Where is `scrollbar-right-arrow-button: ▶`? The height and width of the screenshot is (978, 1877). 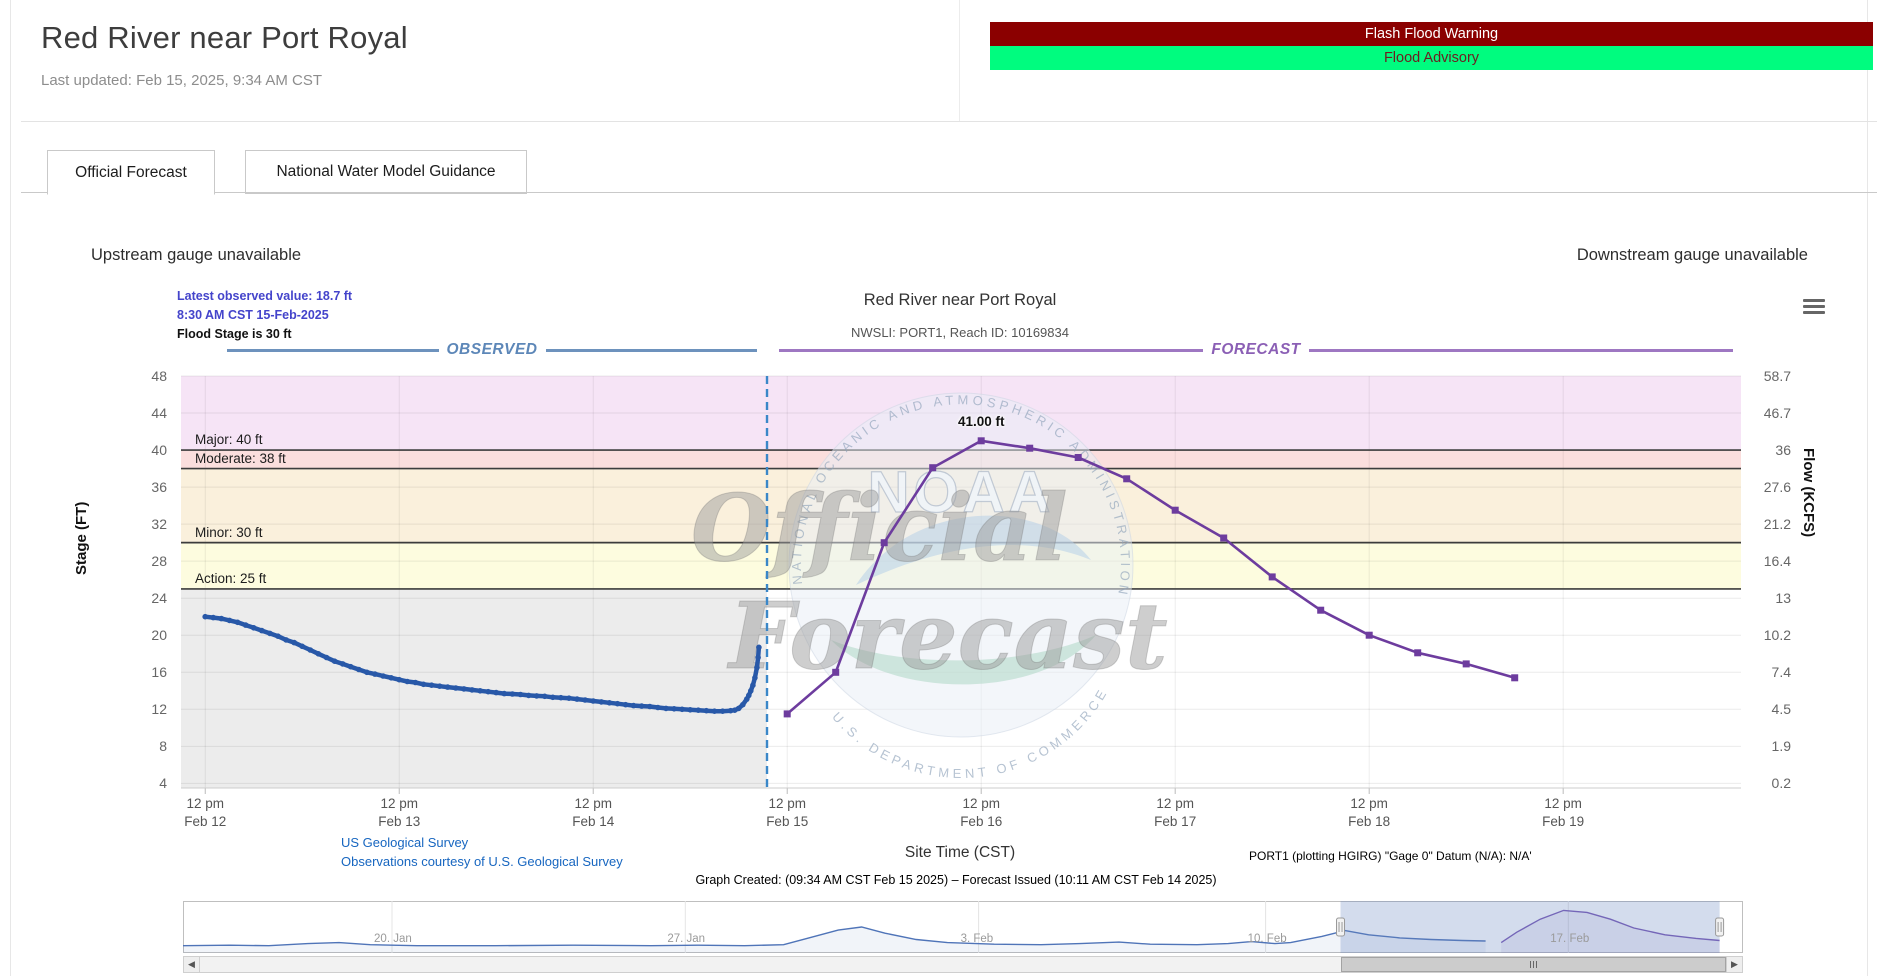
scrollbar-right-arrow-button: ▶ is located at coordinates (1734, 964).